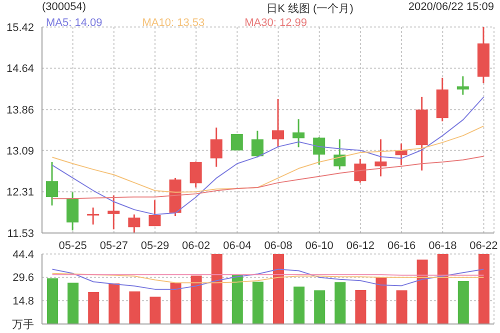  What do you see at coordinates (401, 246) in the screenshot?
I see `x-tick-label: 06-16` at bounding box center [401, 246].